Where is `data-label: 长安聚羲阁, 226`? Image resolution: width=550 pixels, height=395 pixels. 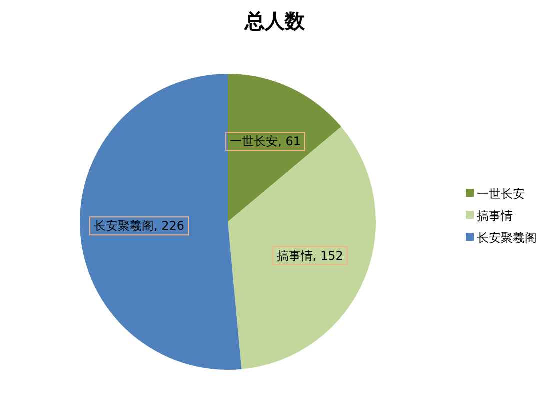 data-label: 长安聚羲阁, 226 is located at coordinates (139, 226).